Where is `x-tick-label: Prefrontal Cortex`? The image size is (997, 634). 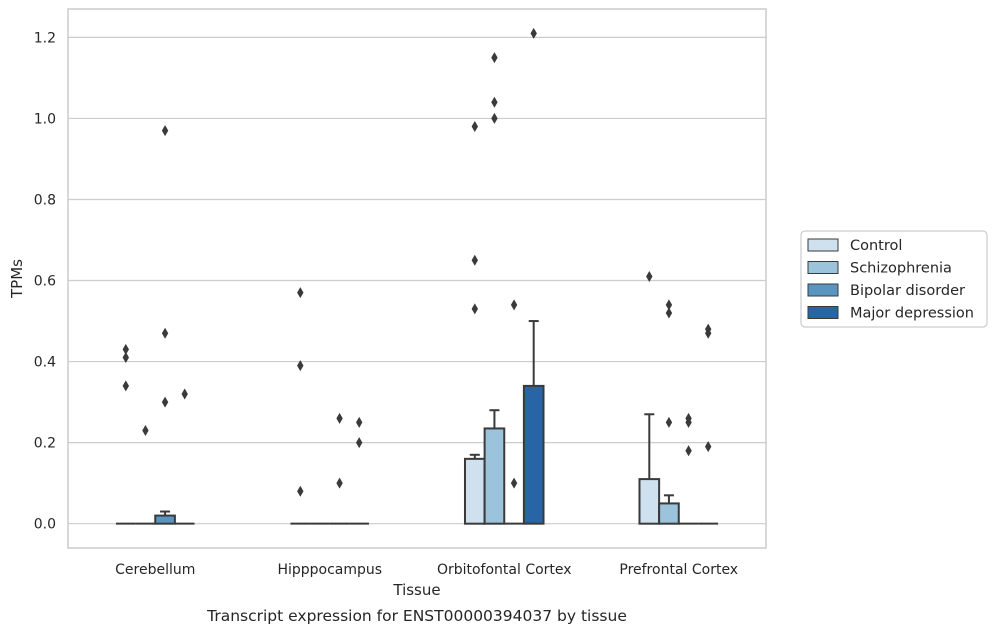 x-tick-label: Prefrontal Cortex is located at coordinates (678, 570).